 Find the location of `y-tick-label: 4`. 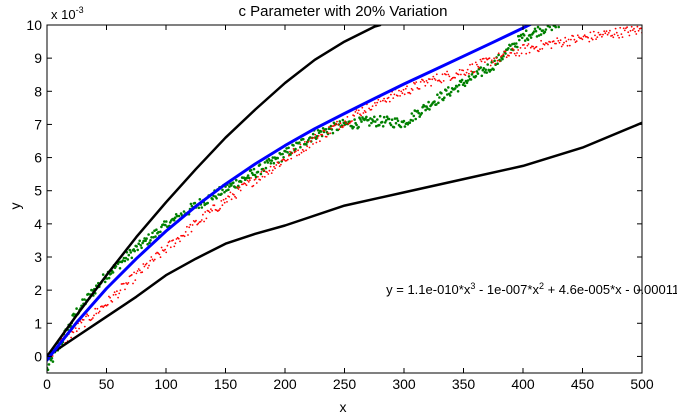

y-tick-label: 4 is located at coordinates (38, 224).